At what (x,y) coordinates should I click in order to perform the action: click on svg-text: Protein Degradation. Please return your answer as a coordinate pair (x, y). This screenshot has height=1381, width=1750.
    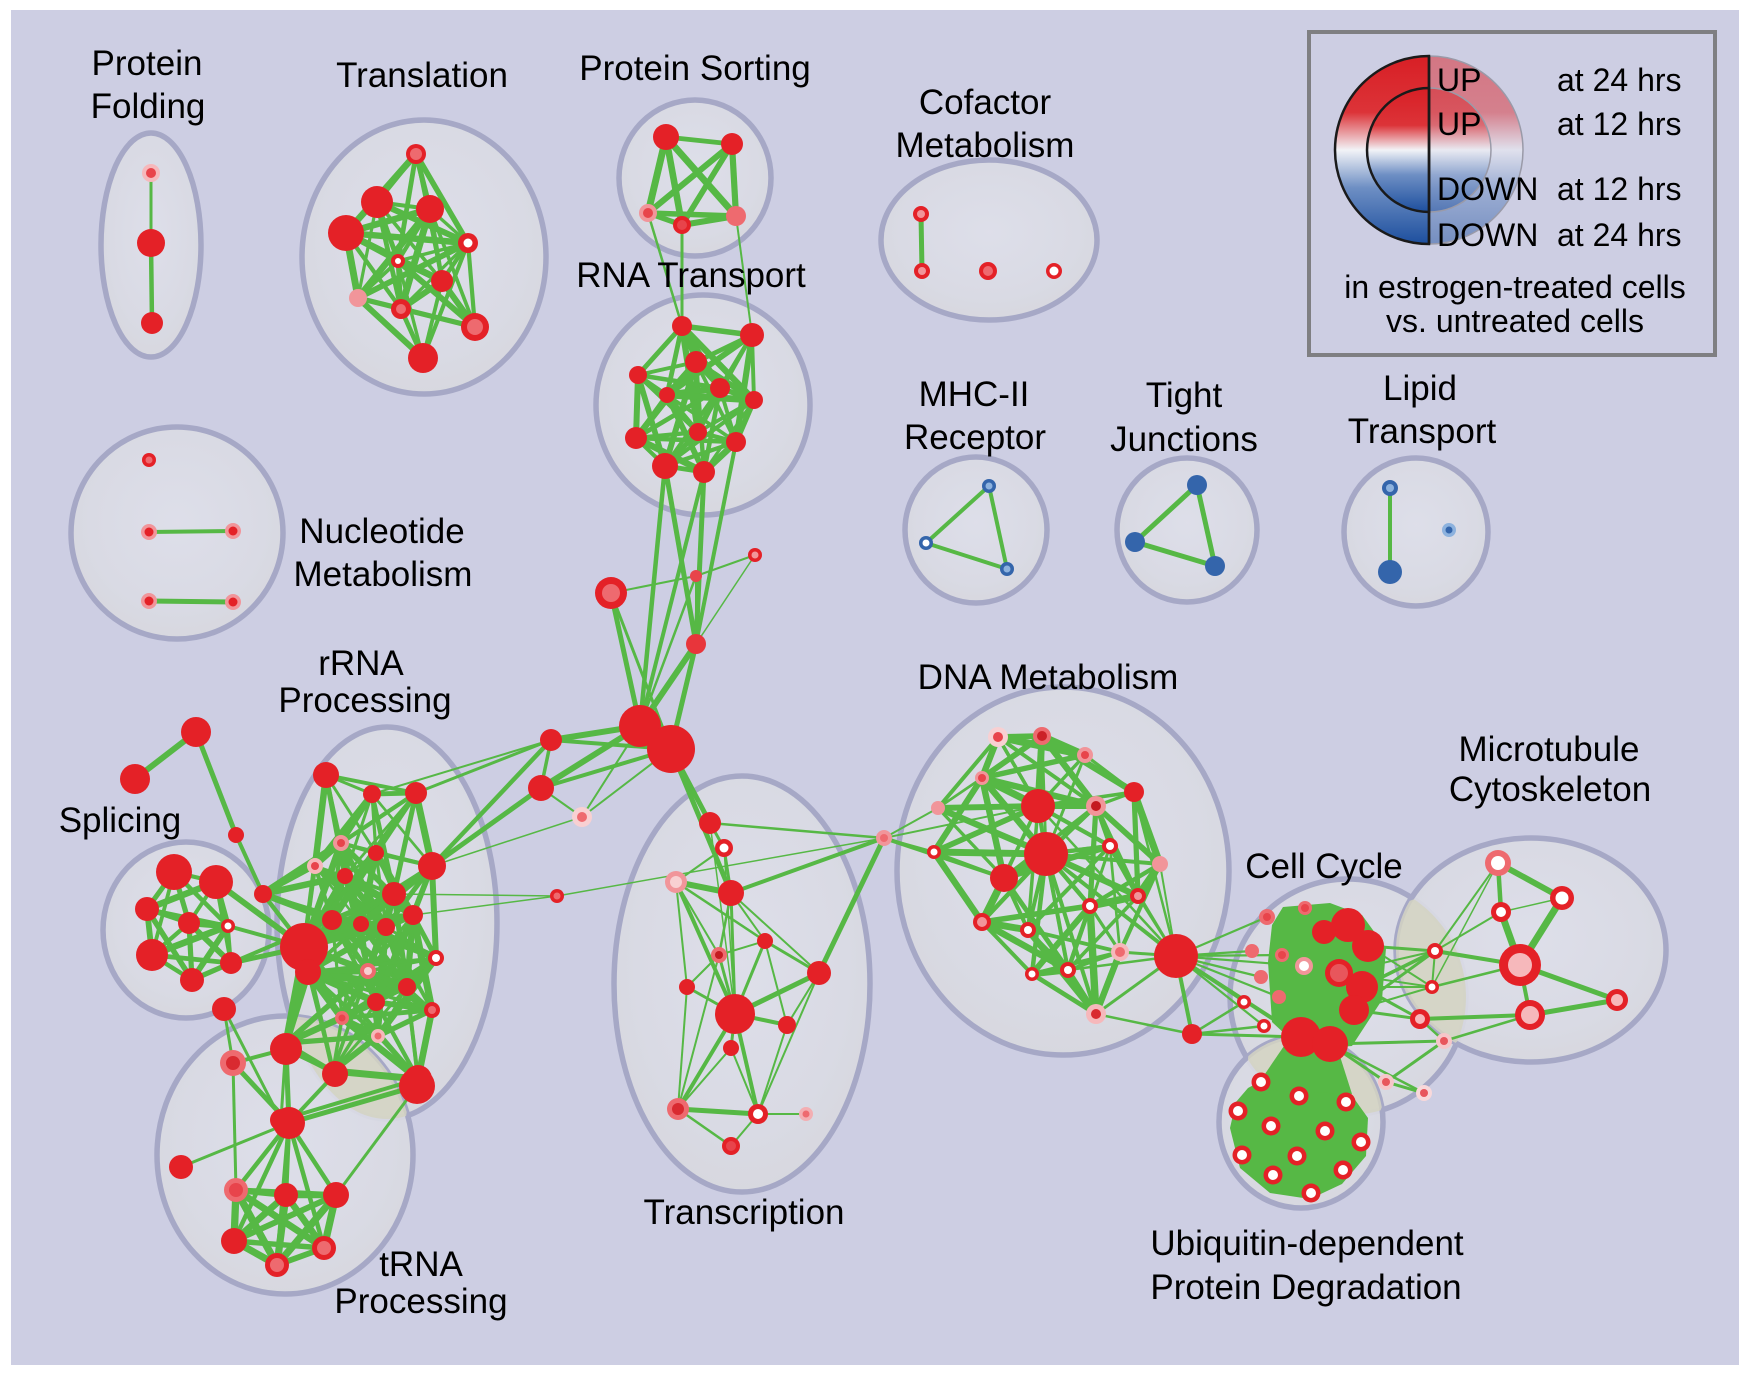
    Looking at the image, I should click on (1305, 1287).